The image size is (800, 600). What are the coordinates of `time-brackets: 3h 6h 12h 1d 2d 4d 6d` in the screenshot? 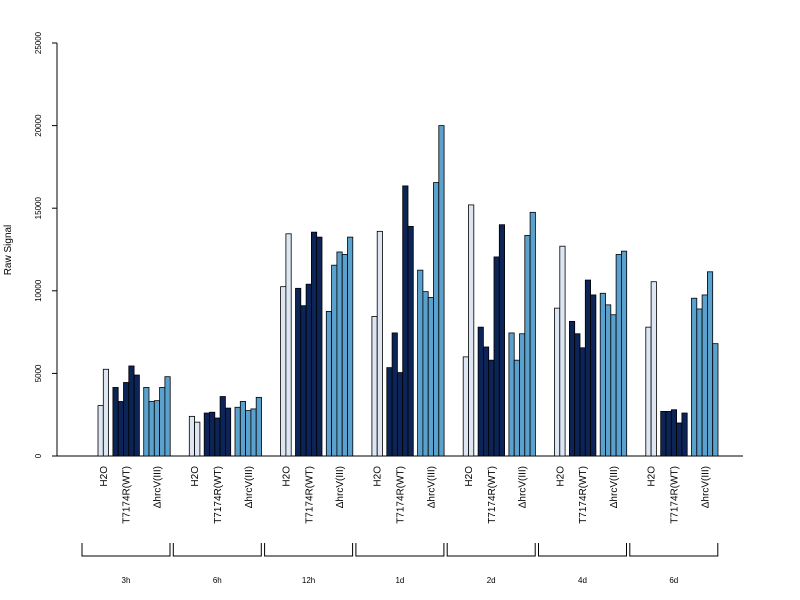 It's located at (400, 564).